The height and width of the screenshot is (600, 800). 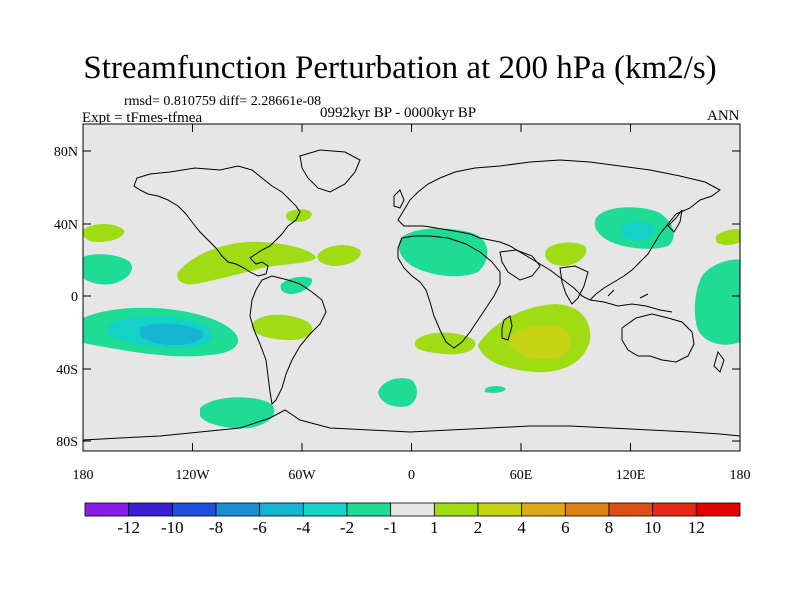 What do you see at coordinates (478, 527) in the screenshot?
I see `colorbar-label: 2` at bounding box center [478, 527].